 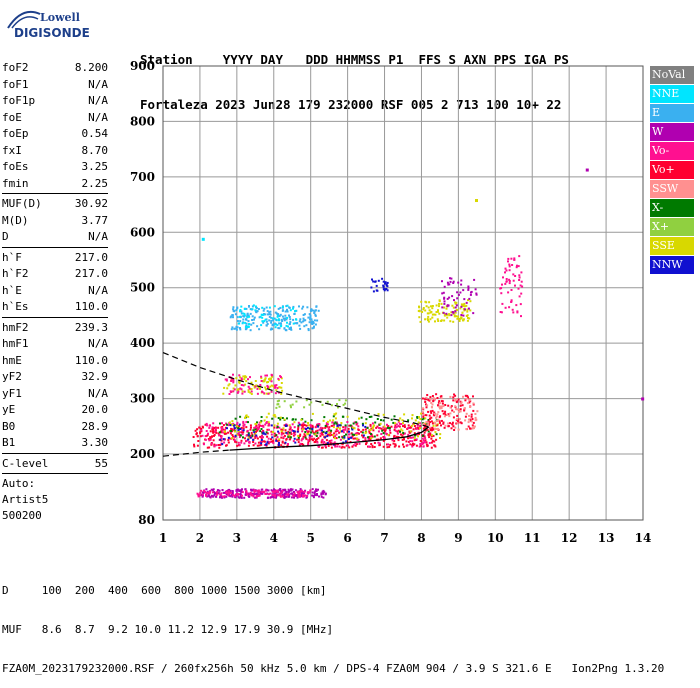 What do you see at coordinates (15, 183) in the screenshot?
I see `param-name: fmin` at bounding box center [15, 183].